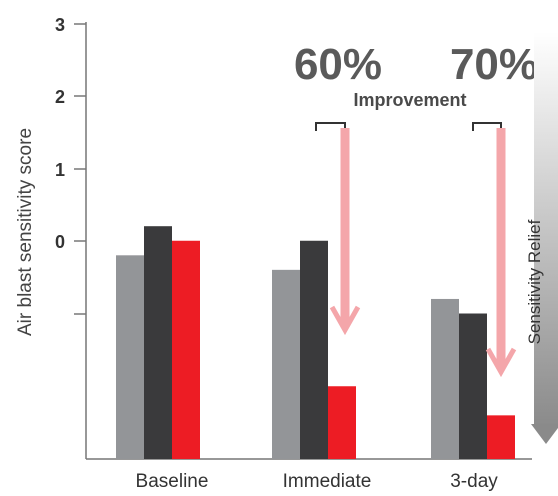 Image resolution: width=558 pixels, height=496 pixels. I want to click on category-label: 3-day, so click(474, 481).